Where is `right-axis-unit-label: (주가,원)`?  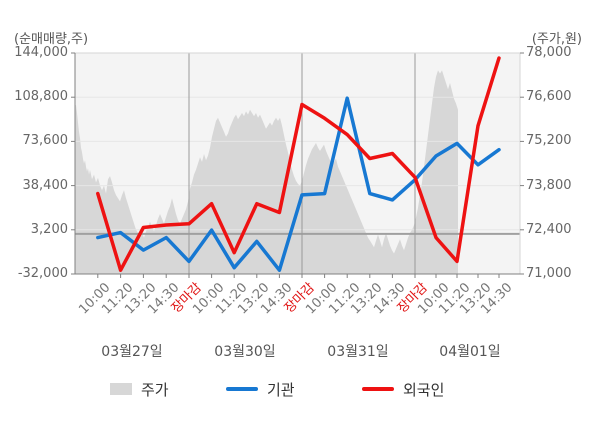 right-axis-unit-label: (주가,원) is located at coordinates (556, 39).